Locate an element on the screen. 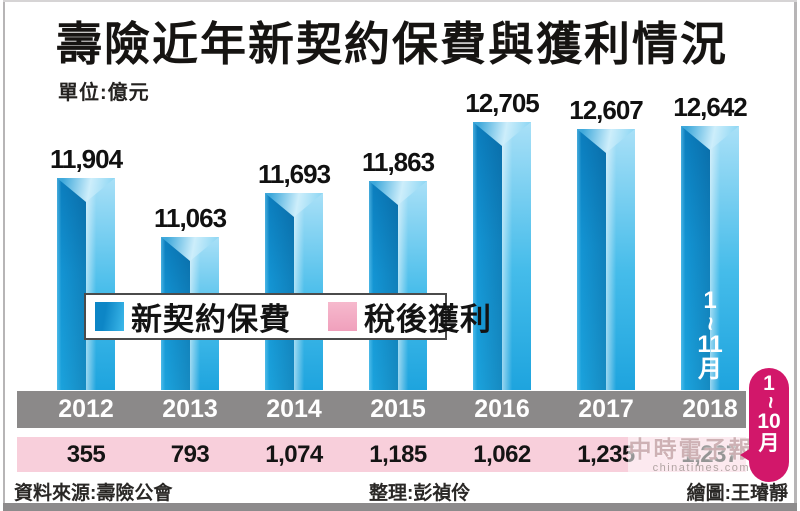 The image size is (800, 511). source-credit: 資料來源:壽險公會 is located at coordinates (93, 493).